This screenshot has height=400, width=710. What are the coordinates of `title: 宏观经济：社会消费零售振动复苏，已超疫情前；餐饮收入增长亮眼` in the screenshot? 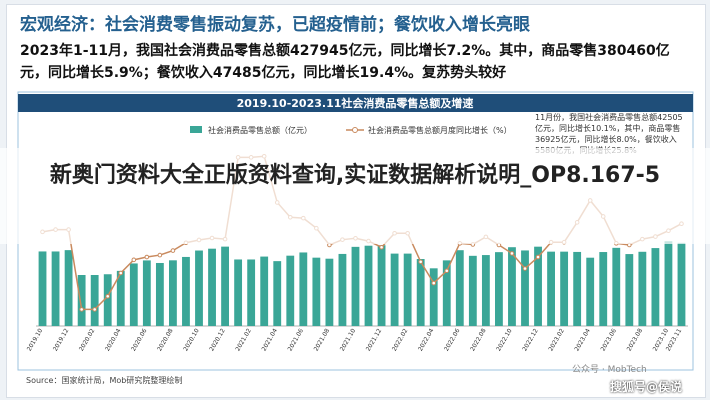 It's located at (275, 25).